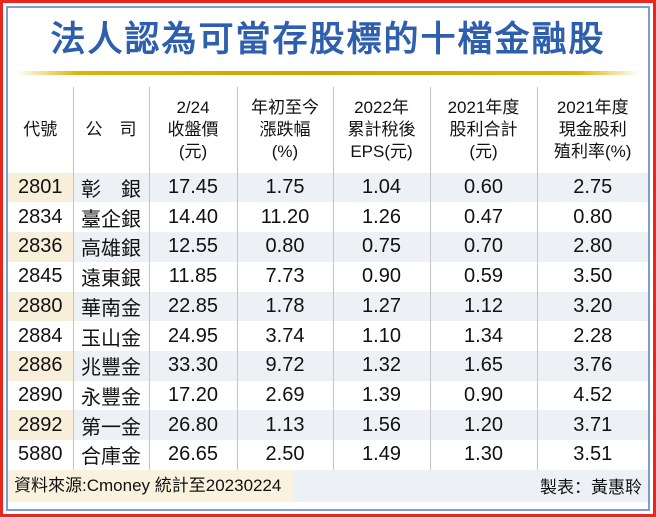 This screenshot has height=517, width=656. Describe the element at coordinates (110, 276) in the screenshot. I see `cell-company: 遠東銀` at that location.